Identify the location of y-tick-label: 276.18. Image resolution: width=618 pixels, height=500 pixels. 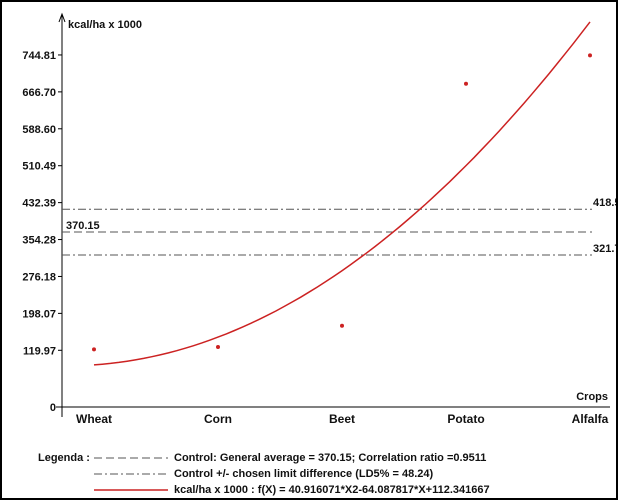
(39, 277).